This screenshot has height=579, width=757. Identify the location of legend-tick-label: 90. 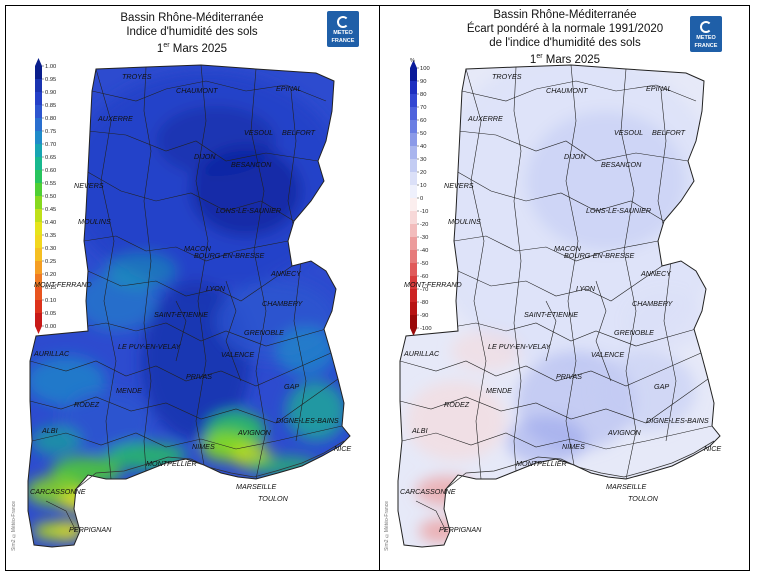
(423, 82).